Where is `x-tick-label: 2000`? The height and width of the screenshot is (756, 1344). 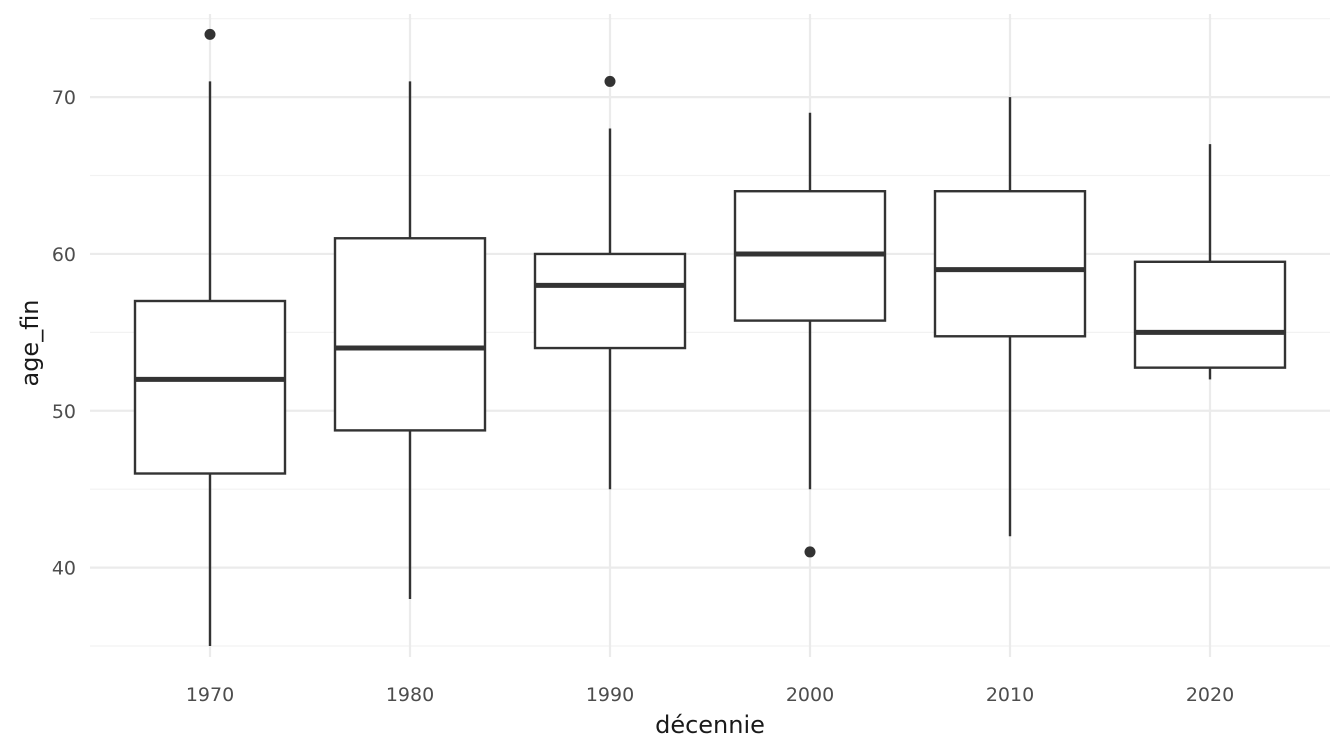
x-tick-label: 2000 is located at coordinates (810, 695).